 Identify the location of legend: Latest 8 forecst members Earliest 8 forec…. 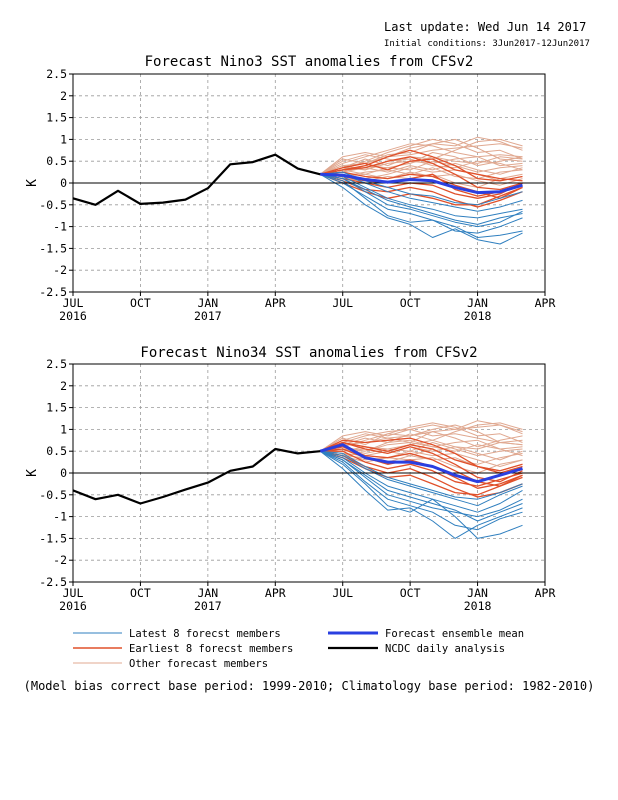
(298, 649).